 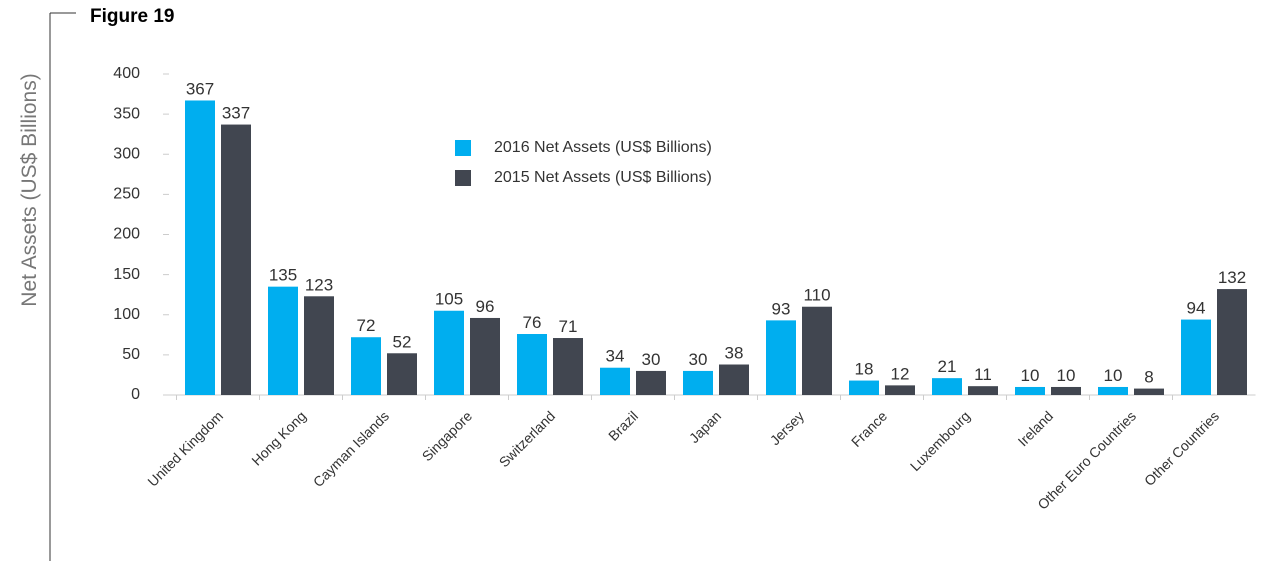 What do you see at coordinates (940, 441) in the screenshot?
I see `x-tick-label: Luxembourg` at bounding box center [940, 441].